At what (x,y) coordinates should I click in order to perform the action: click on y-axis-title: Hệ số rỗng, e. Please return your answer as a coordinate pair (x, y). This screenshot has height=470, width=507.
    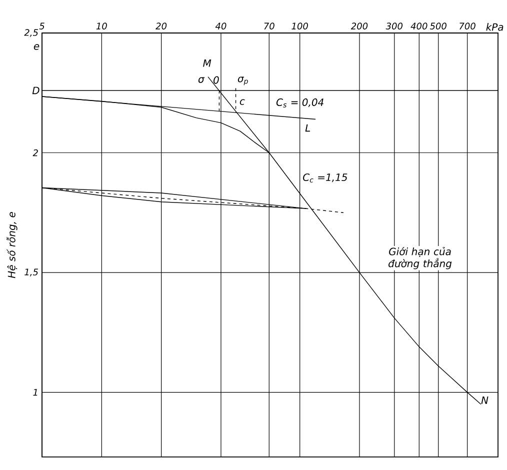
    Looking at the image, I should click on (12, 245).